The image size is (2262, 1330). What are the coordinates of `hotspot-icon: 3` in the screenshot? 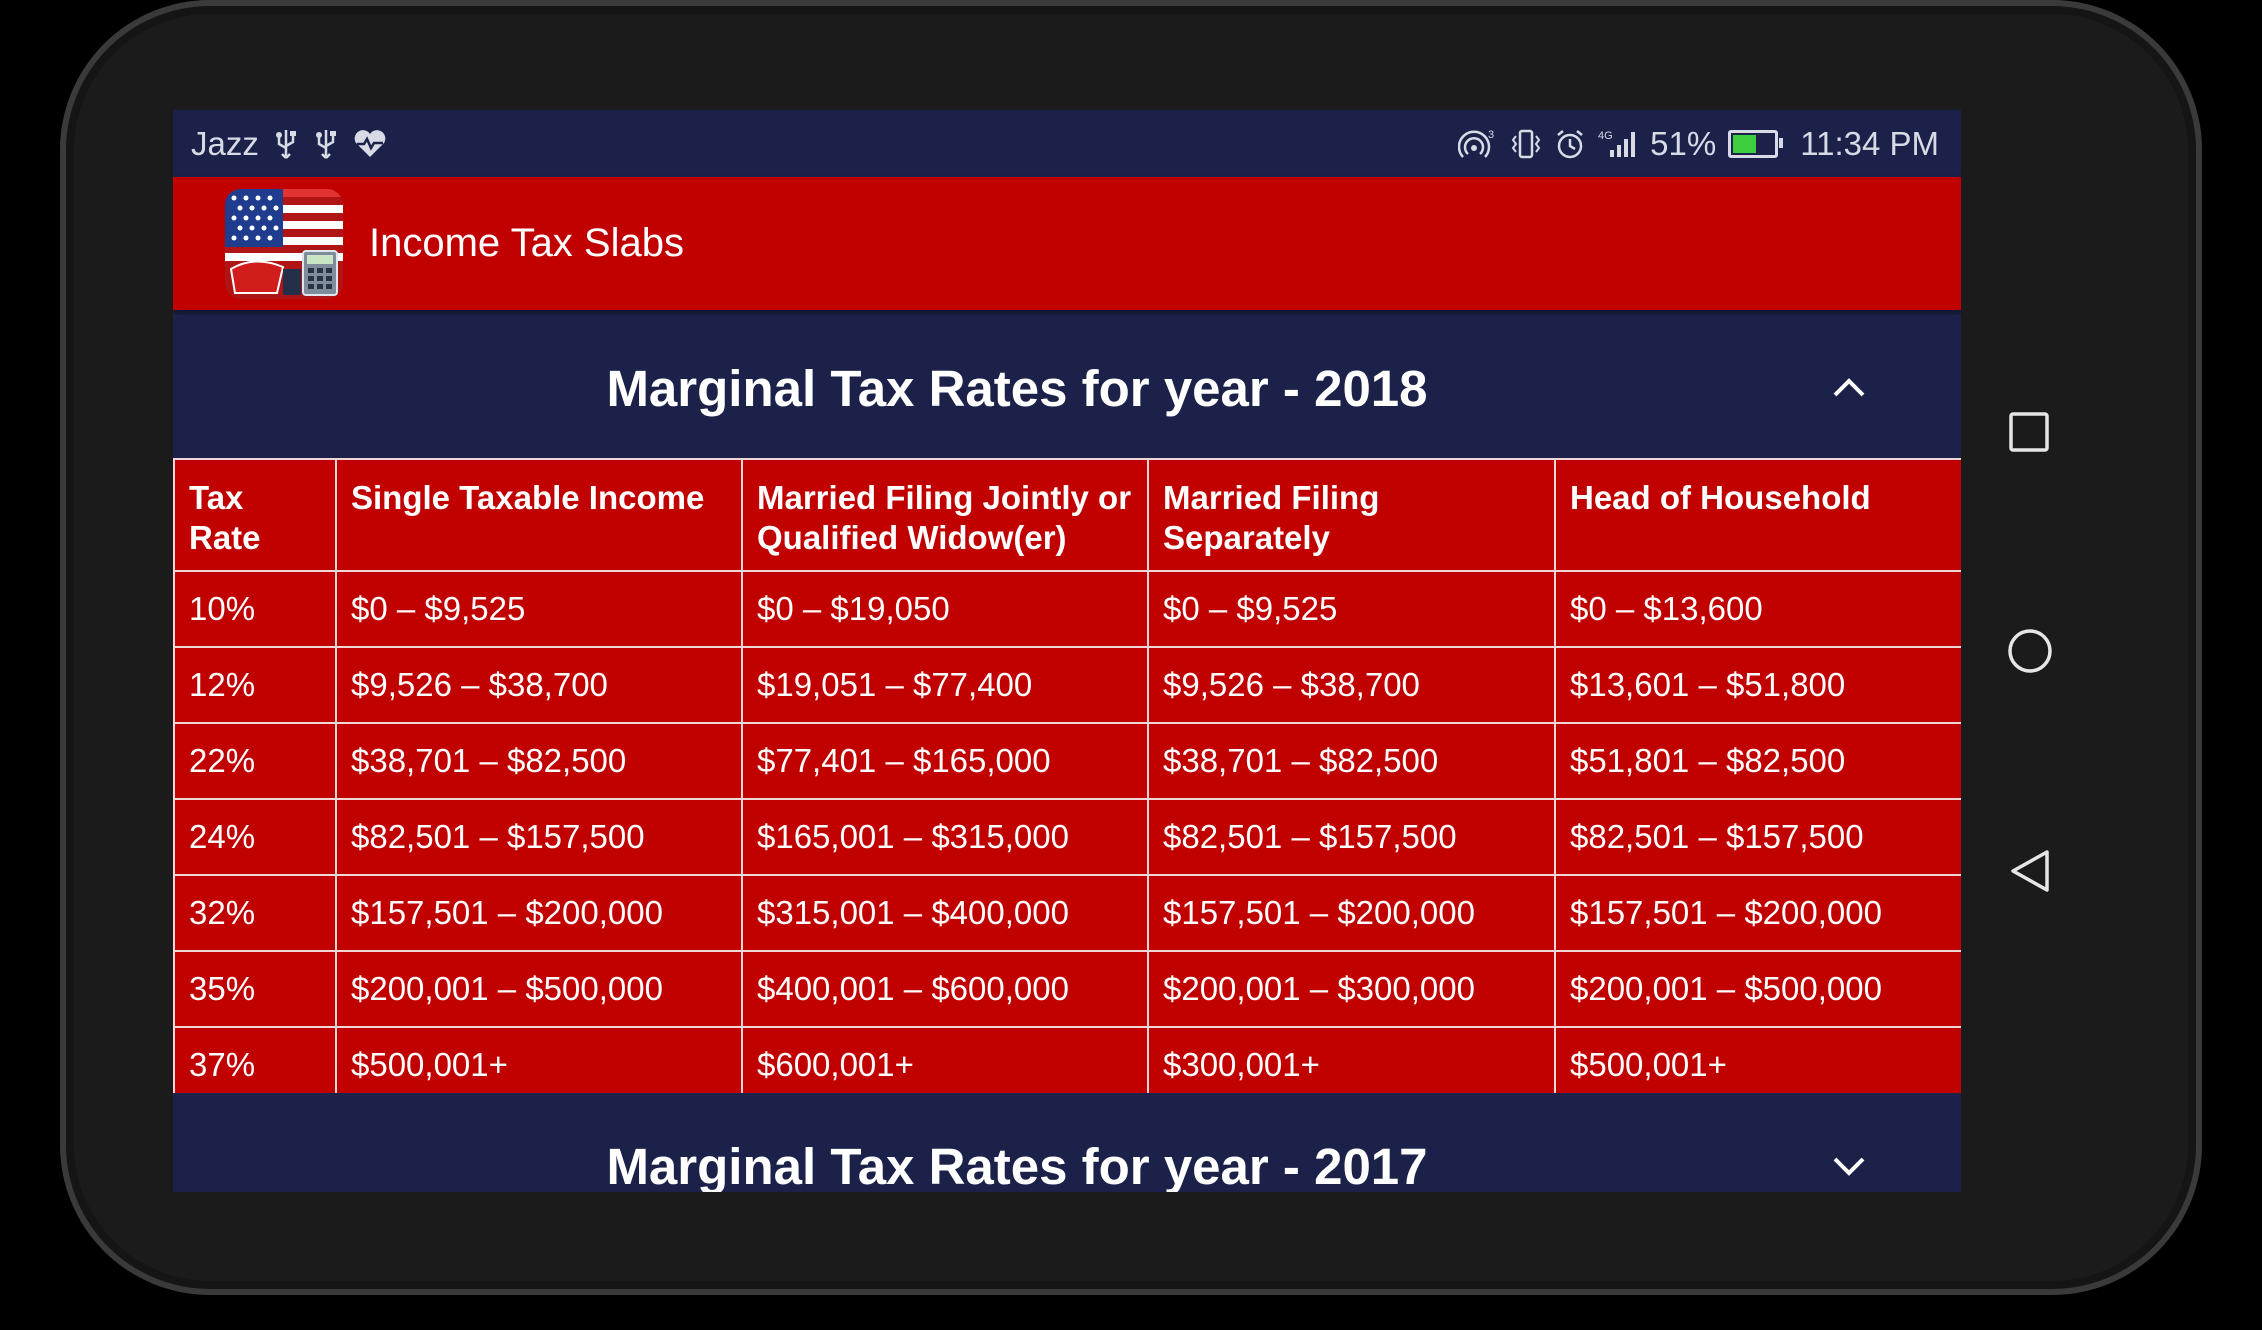 It's located at (1478, 144).